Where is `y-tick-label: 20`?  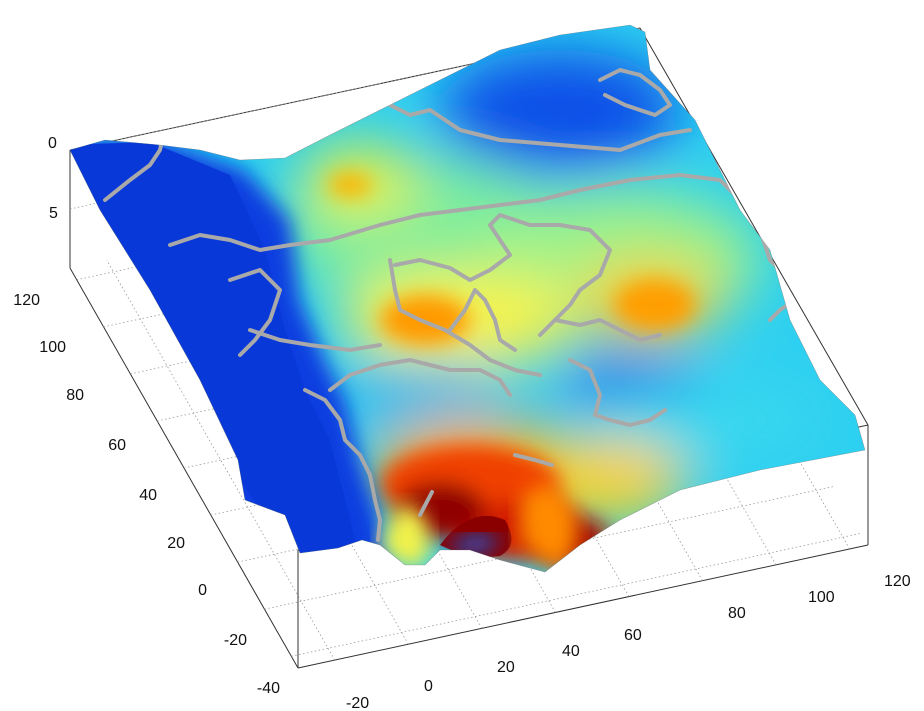
y-tick-label: 20 is located at coordinates (176, 543).